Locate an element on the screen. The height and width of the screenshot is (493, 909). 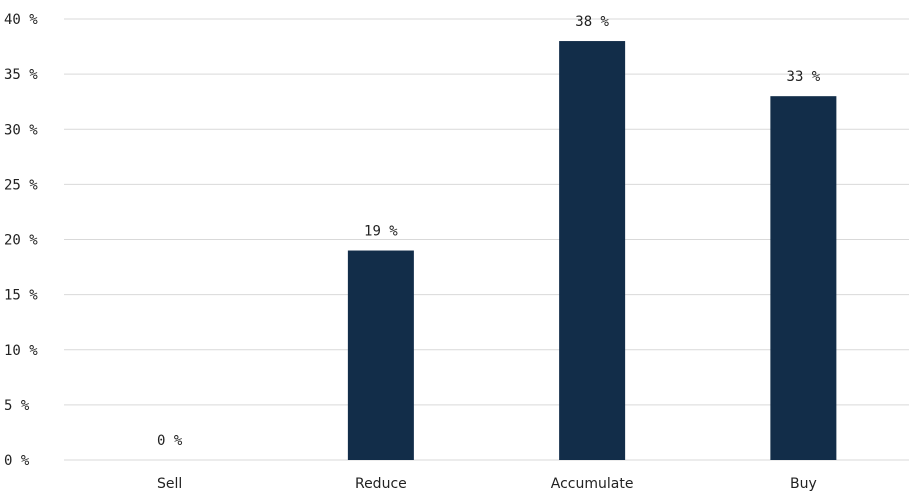
category-label-reduce: Reduce is located at coordinates (381, 484).